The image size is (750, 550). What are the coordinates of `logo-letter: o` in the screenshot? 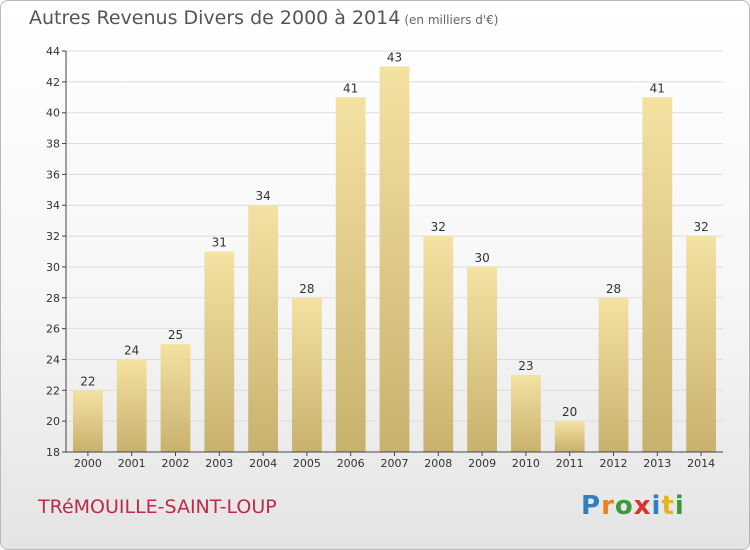 It's located at (624, 506).